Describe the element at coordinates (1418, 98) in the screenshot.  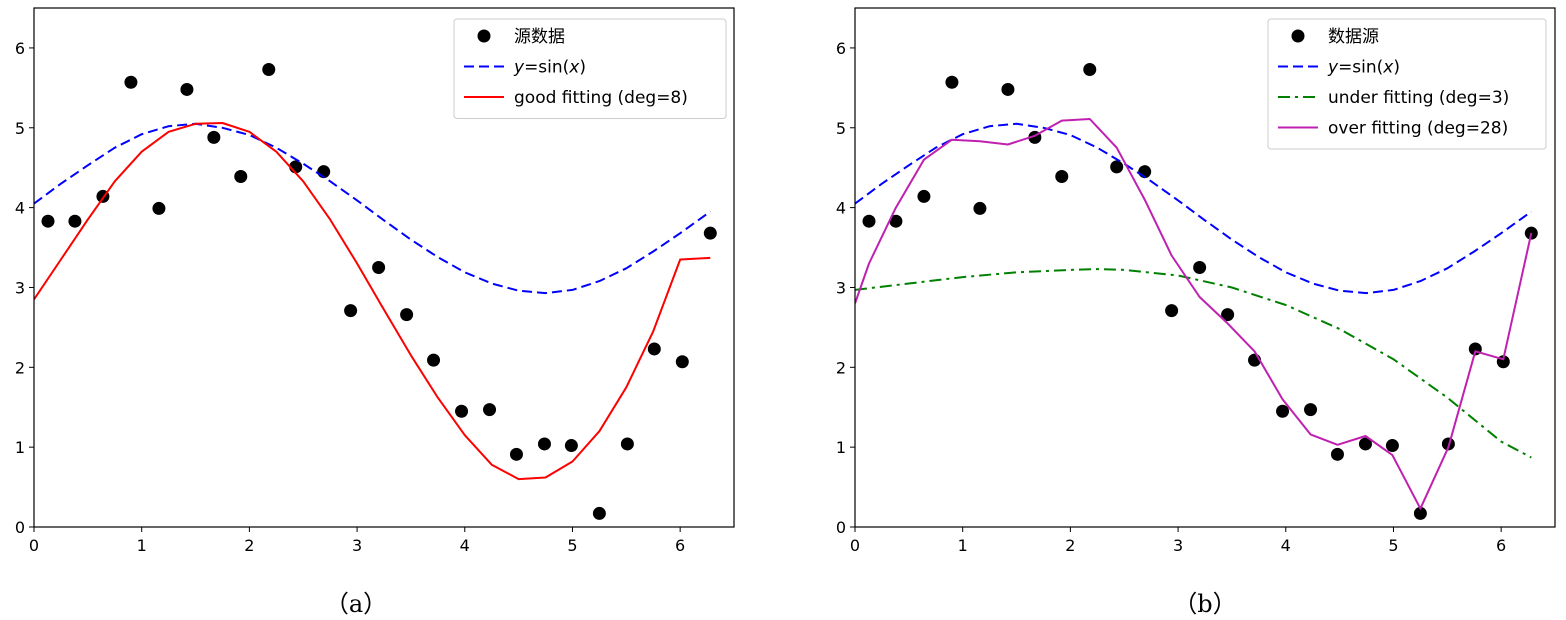
I see `legend-label: under fitting (deg=3)` at that location.